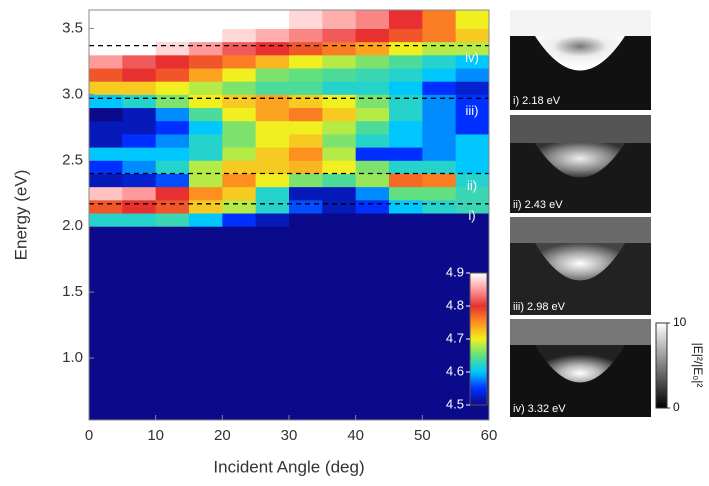 This screenshot has height=486, width=709. What do you see at coordinates (539, 307) in the screenshot?
I see `panel-label: iii) 2.98 eV` at bounding box center [539, 307].